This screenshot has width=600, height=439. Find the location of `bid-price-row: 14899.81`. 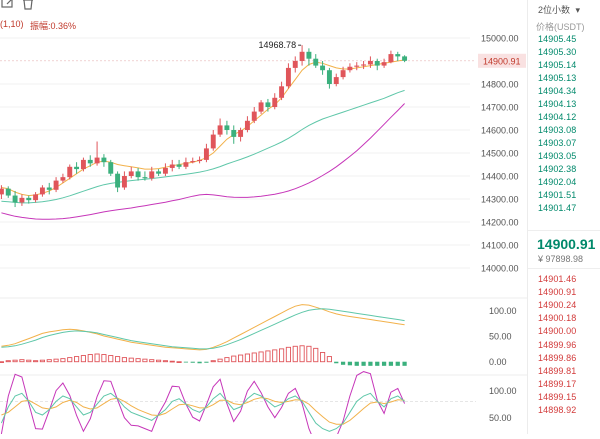

bid-price-row: 14899.81 is located at coordinates (557, 370).